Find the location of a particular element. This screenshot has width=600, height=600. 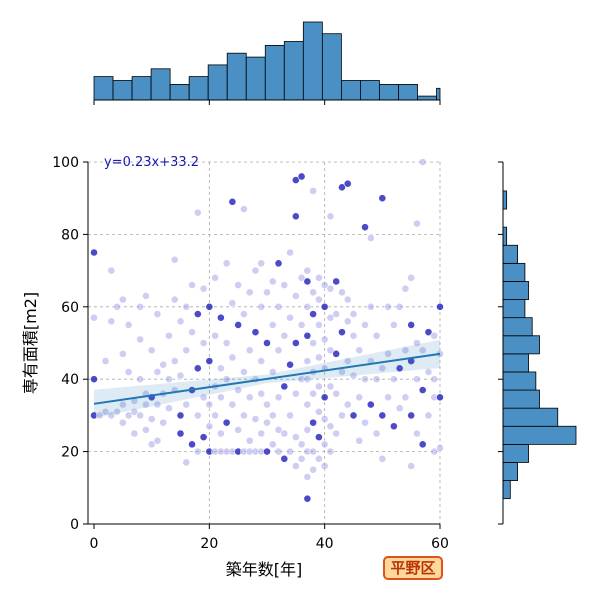

top-marginal-histogram is located at coordinates (267, 63).